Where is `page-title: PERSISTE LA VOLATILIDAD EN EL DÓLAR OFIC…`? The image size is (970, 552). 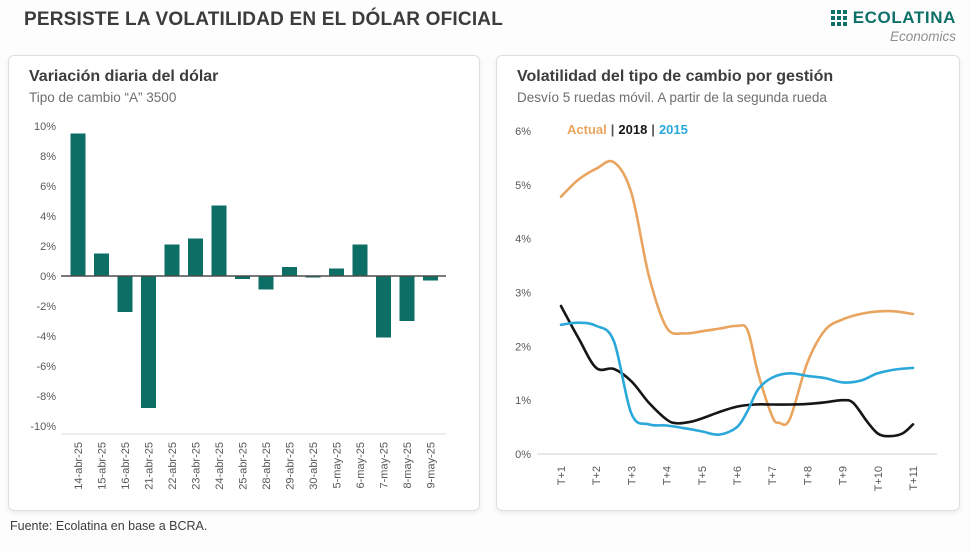
page-title: PERSISTE LA VOLATILIDAD EN EL DÓLAR OFIC… is located at coordinates (264, 19).